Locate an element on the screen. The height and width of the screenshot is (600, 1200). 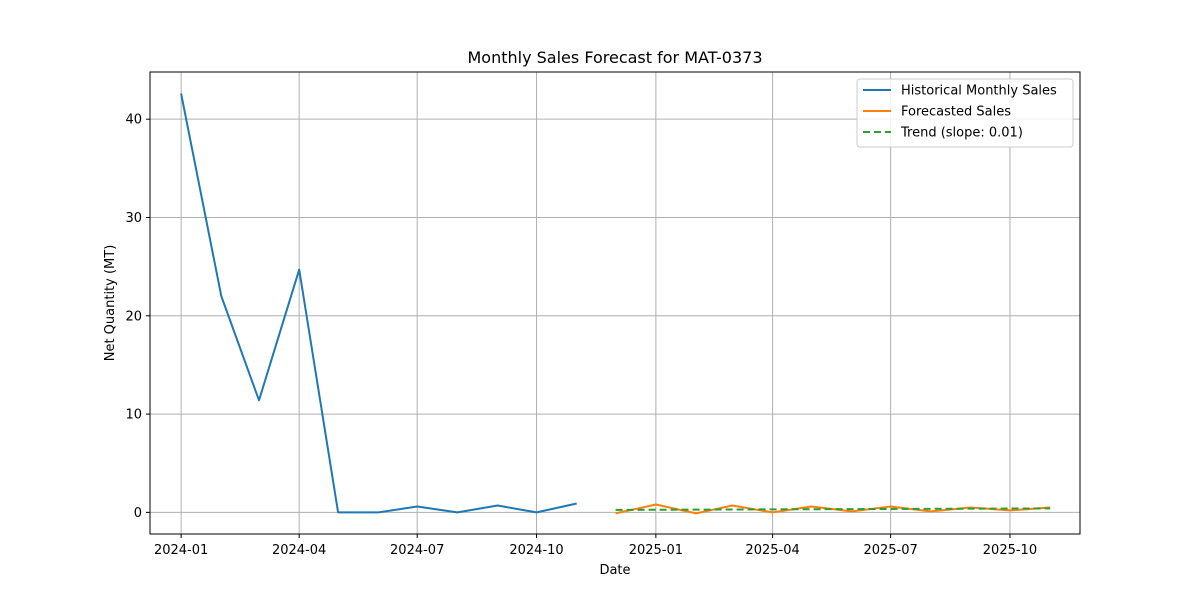
x-axis-title: Date is located at coordinates (614, 570).